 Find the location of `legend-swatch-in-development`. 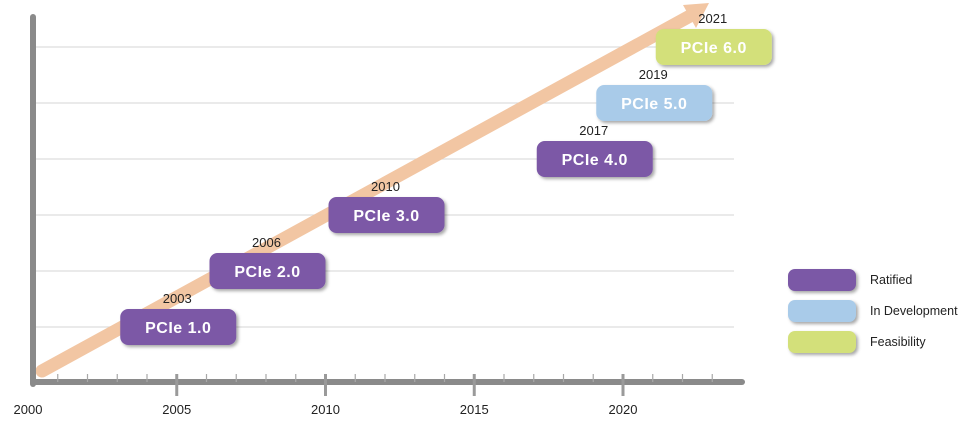

legend-swatch-in-development is located at coordinates (822, 311).